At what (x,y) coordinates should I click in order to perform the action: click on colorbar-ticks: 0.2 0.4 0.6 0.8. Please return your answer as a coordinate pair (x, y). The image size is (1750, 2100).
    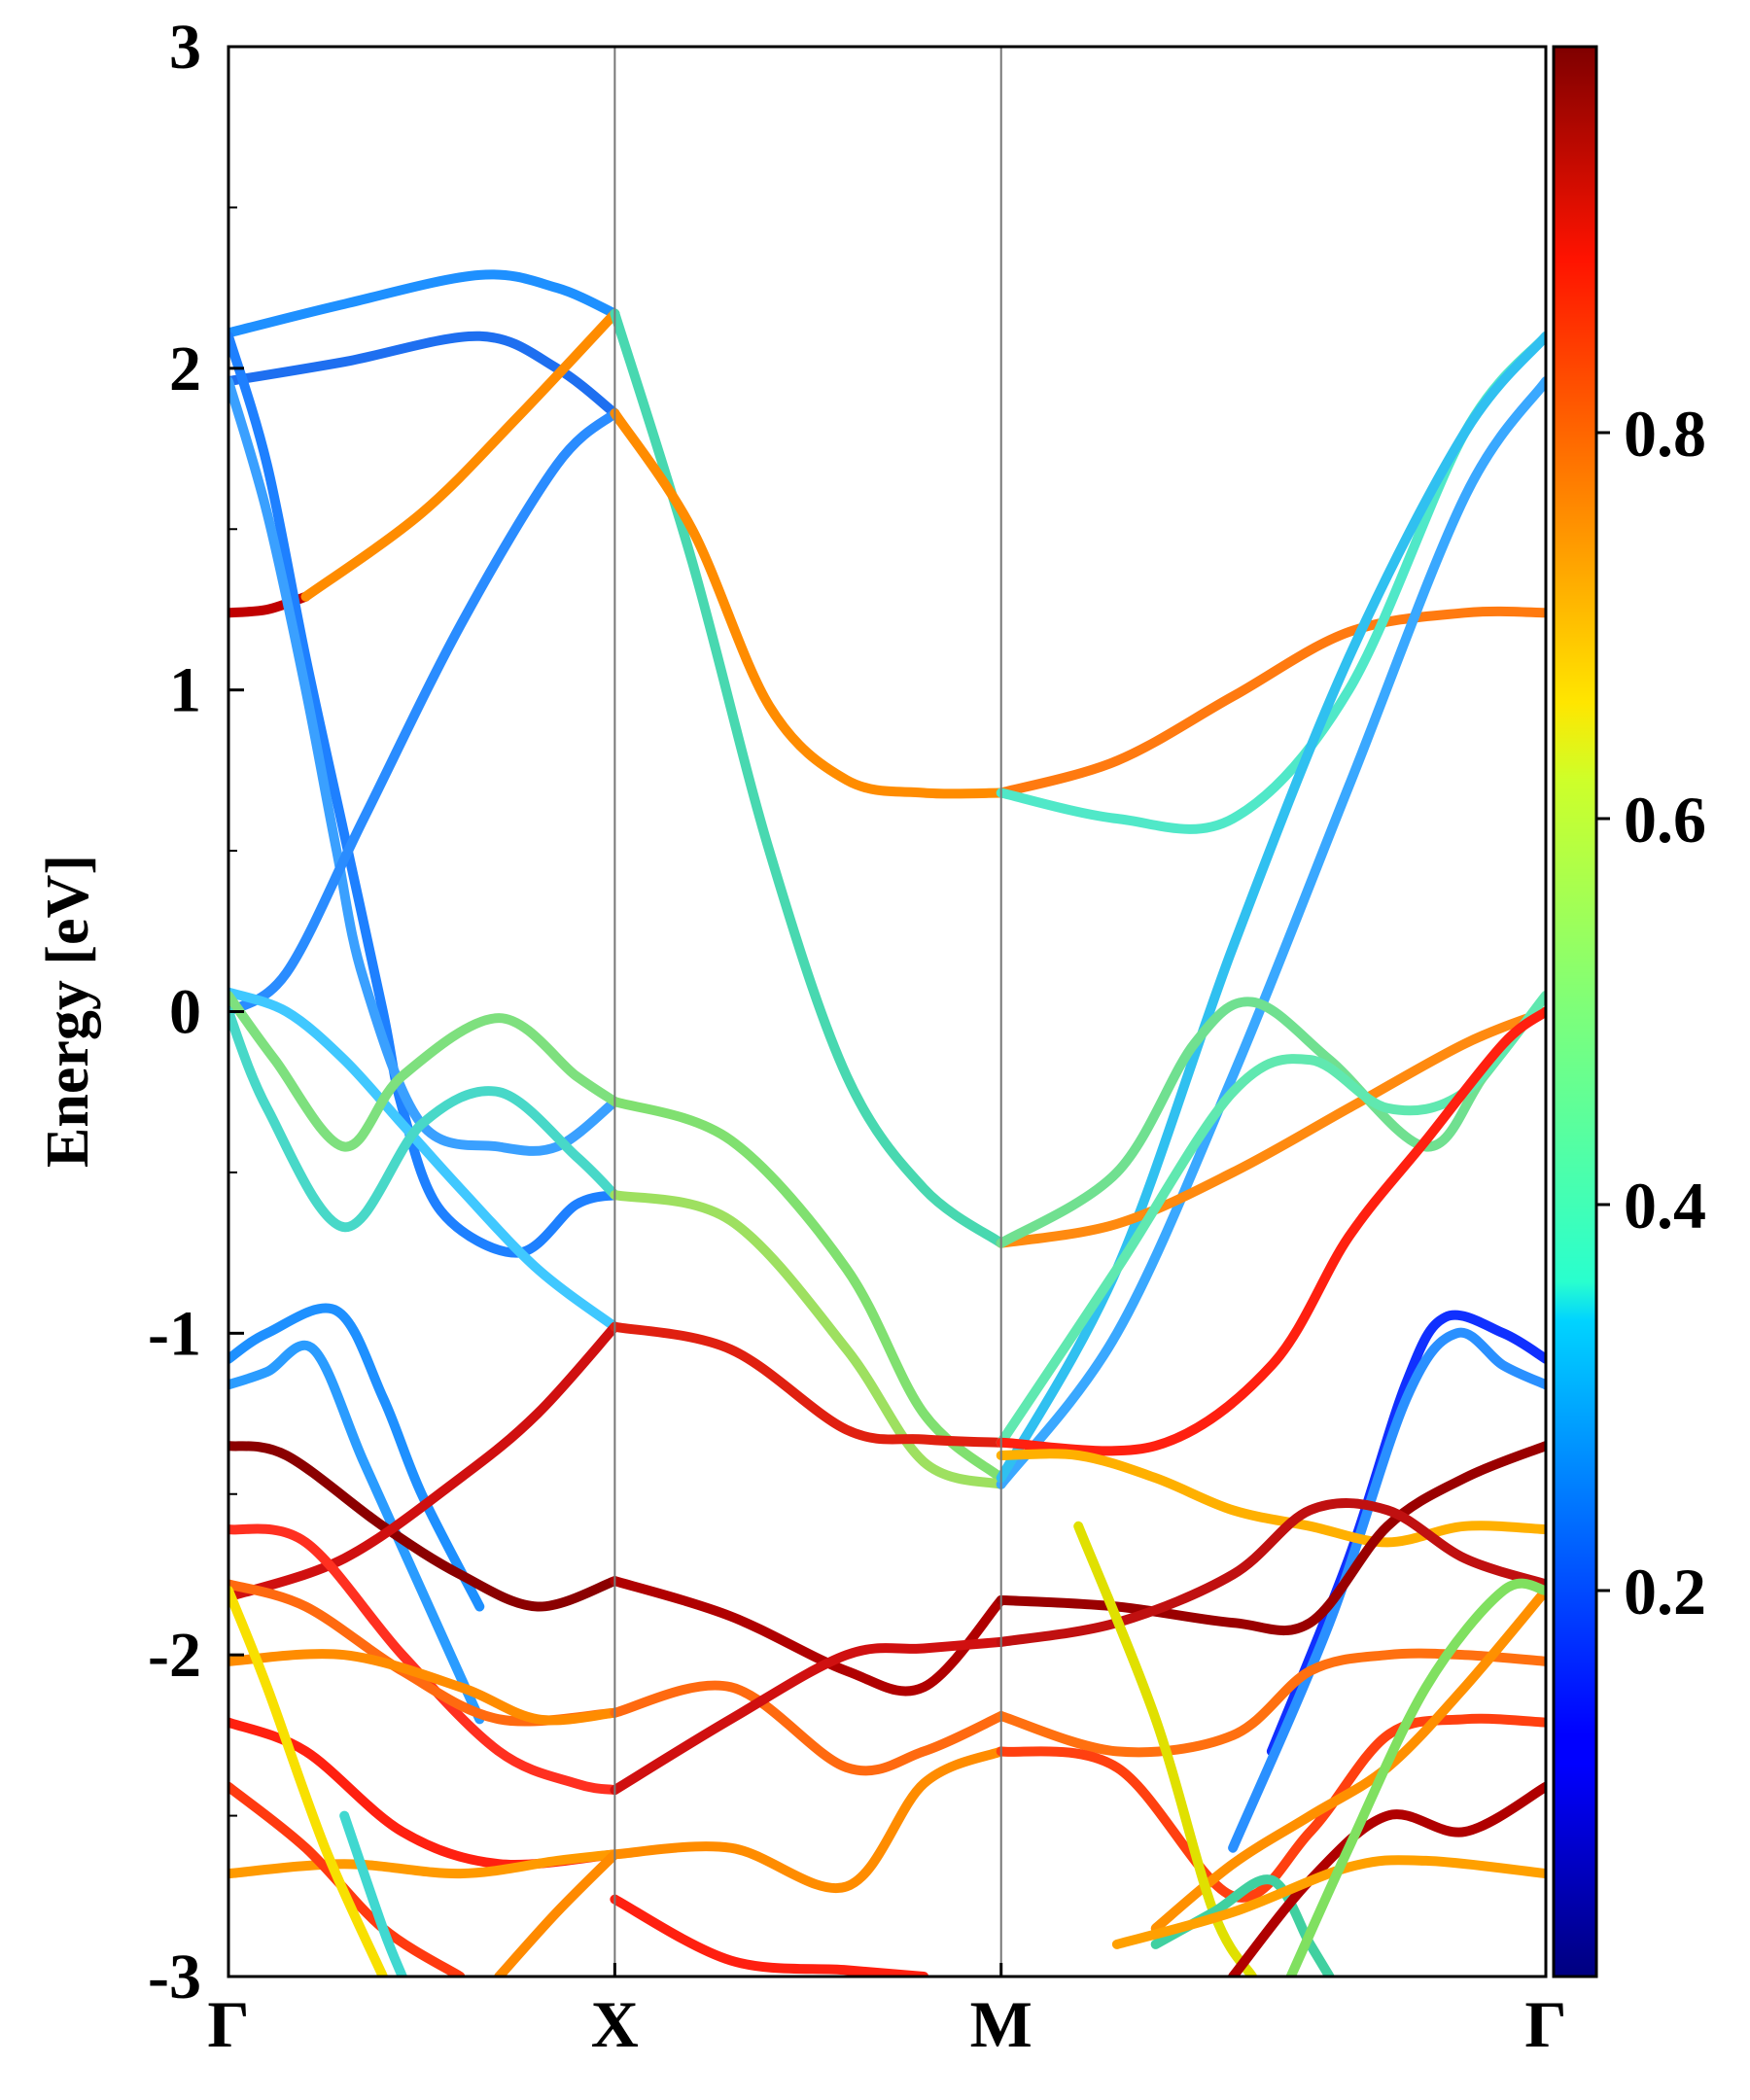
    Looking at the image, I should click on (1651, 1012).